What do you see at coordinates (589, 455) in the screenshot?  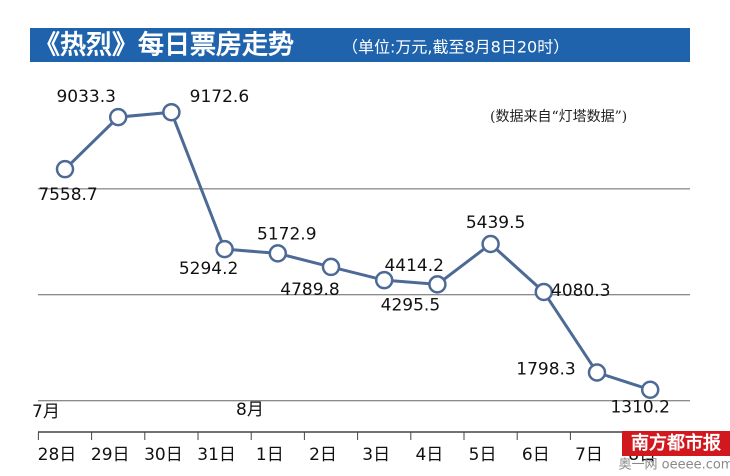 I see `x-tick-label: 7日` at bounding box center [589, 455].